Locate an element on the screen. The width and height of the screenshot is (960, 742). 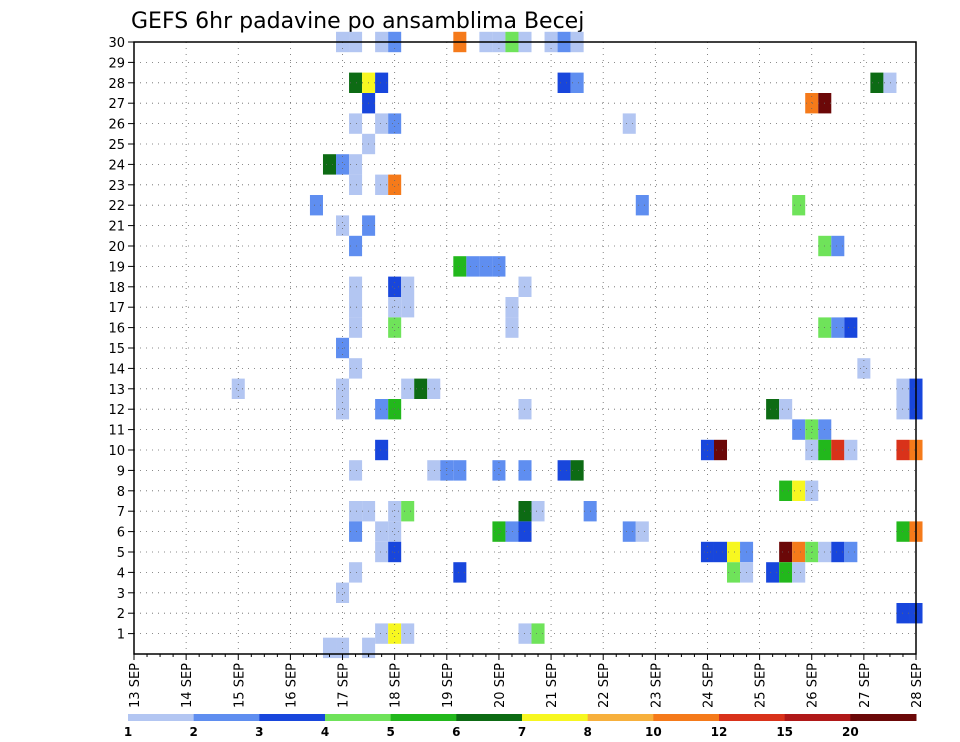
colorbar-label: 2 is located at coordinates (193, 732).